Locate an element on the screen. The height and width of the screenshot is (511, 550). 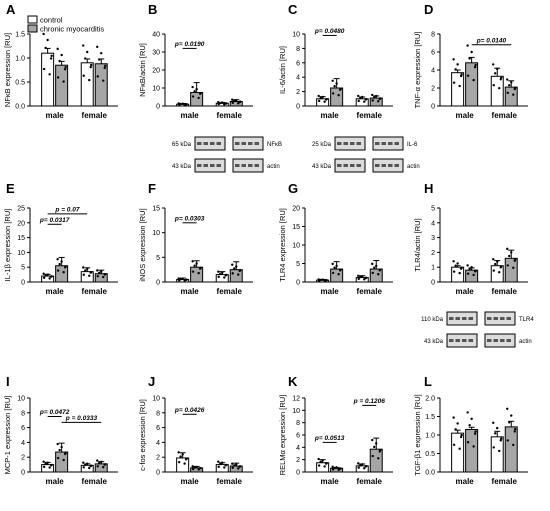
kda-label: 25 kDa is located at coordinates (322, 145).